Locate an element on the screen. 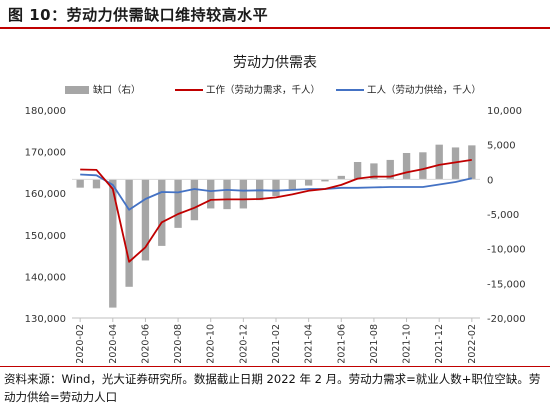 This screenshot has width=550, height=410. x-axis-tick-label: 2021-04 is located at coordinates (309, 344).